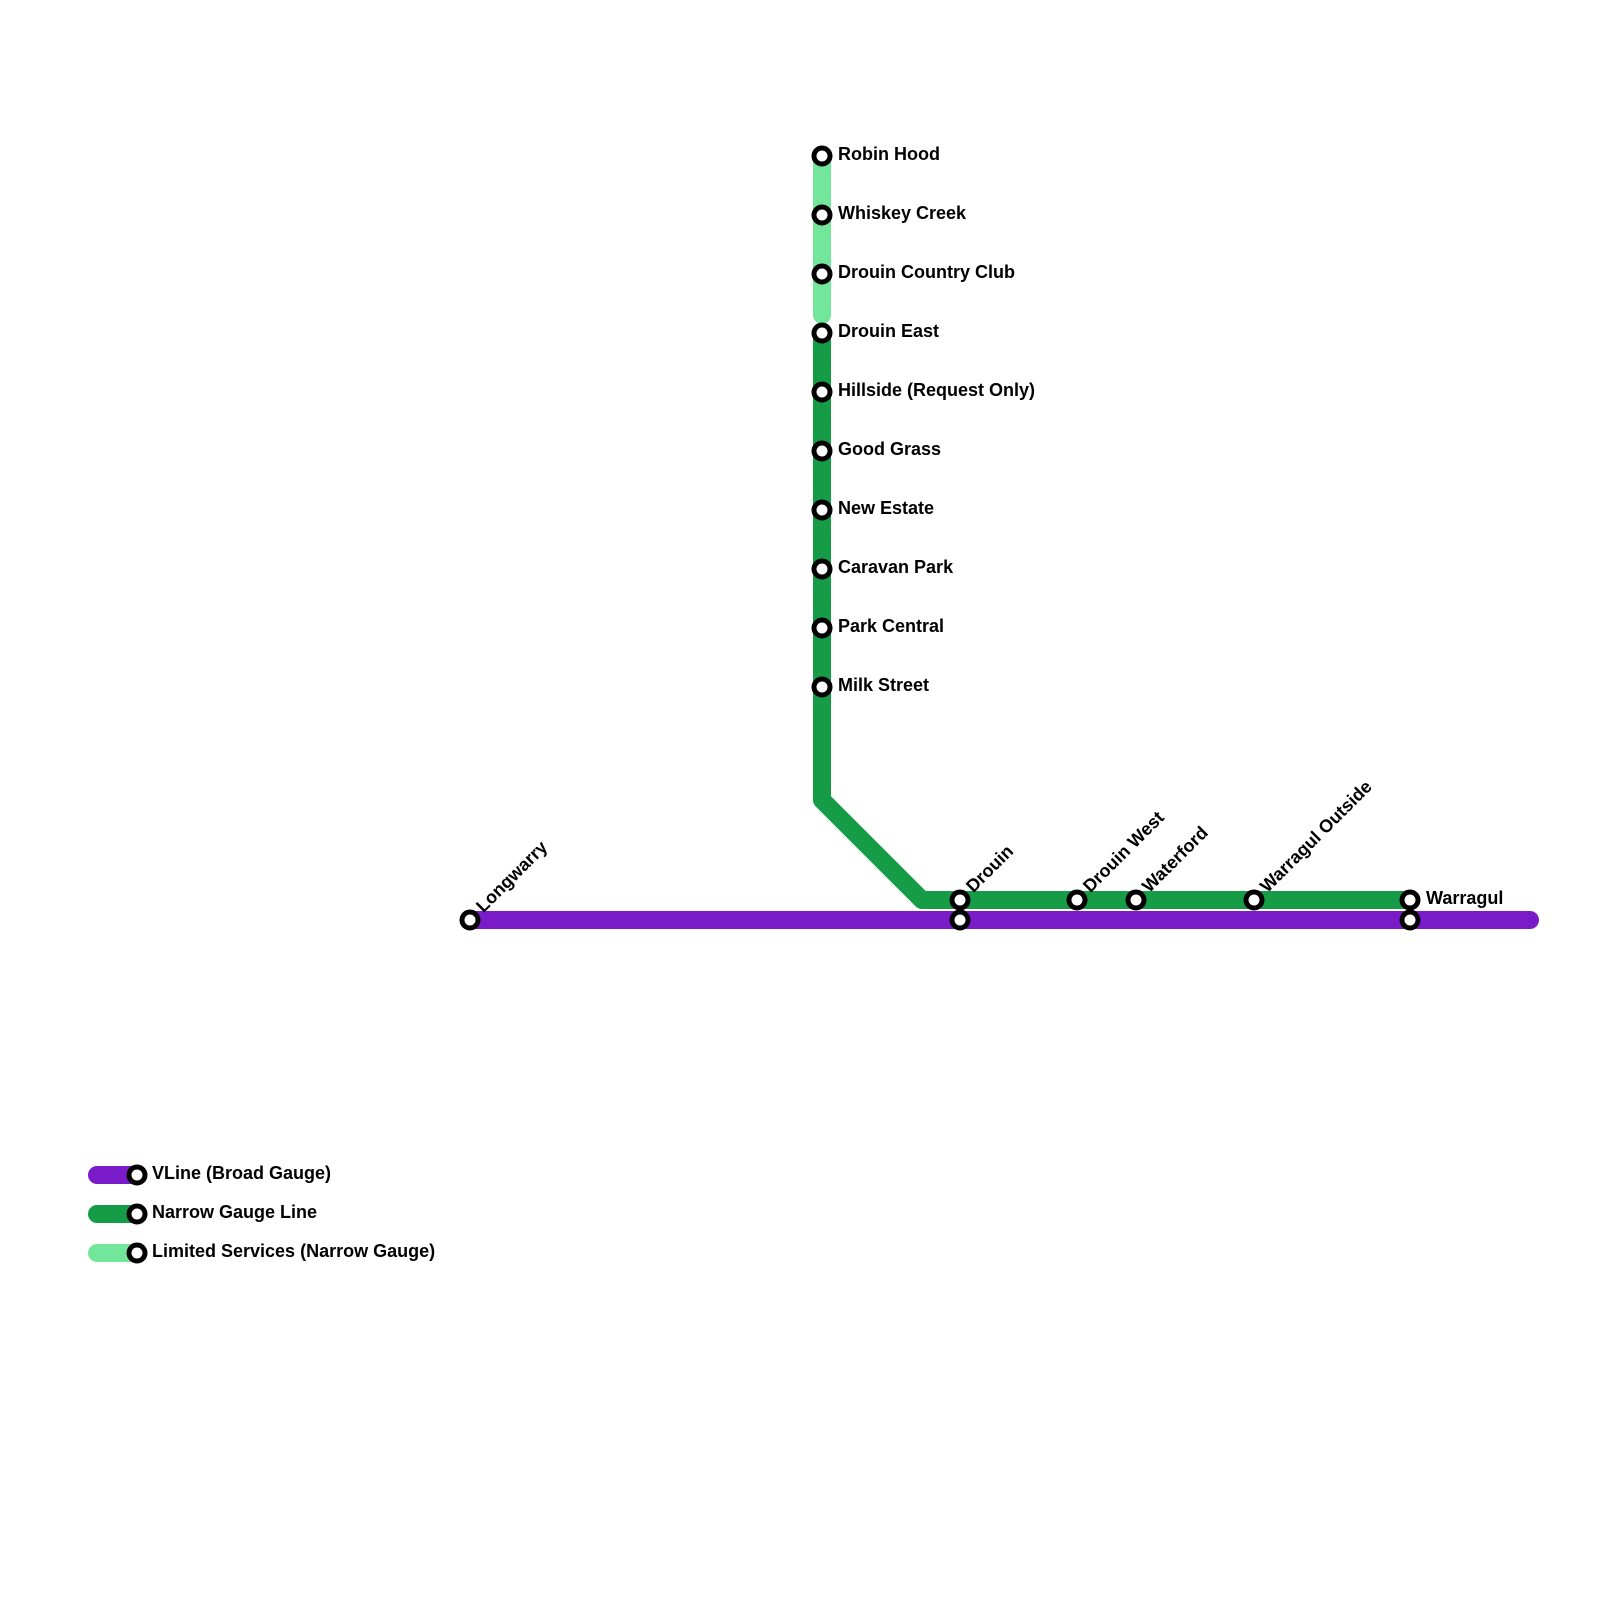 The height and width of the screenshot is (1600, 1600). What do you see at coordinates (511, 876) in the screenshot?
I see `station-label: Longwarry` at bounding box center [511, 876].